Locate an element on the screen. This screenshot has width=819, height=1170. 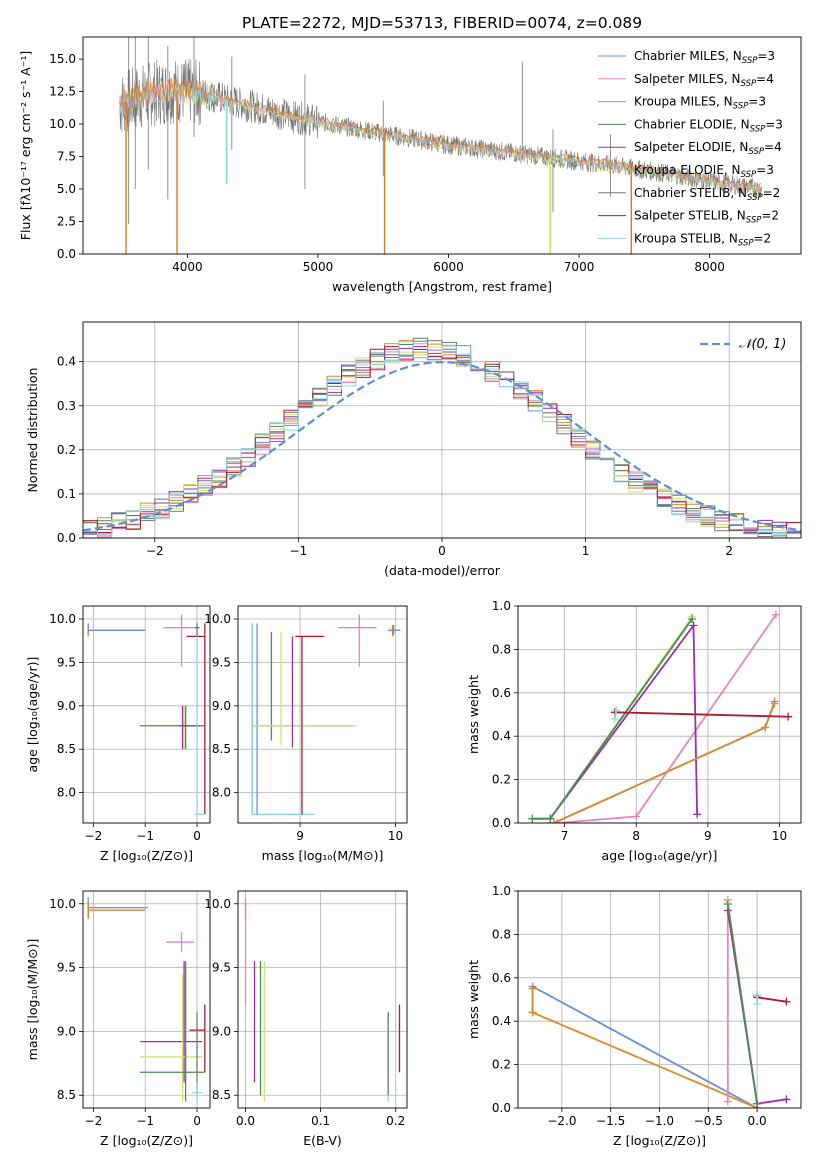
x-tick-label: 5000 is located at coordinates (318, 267).